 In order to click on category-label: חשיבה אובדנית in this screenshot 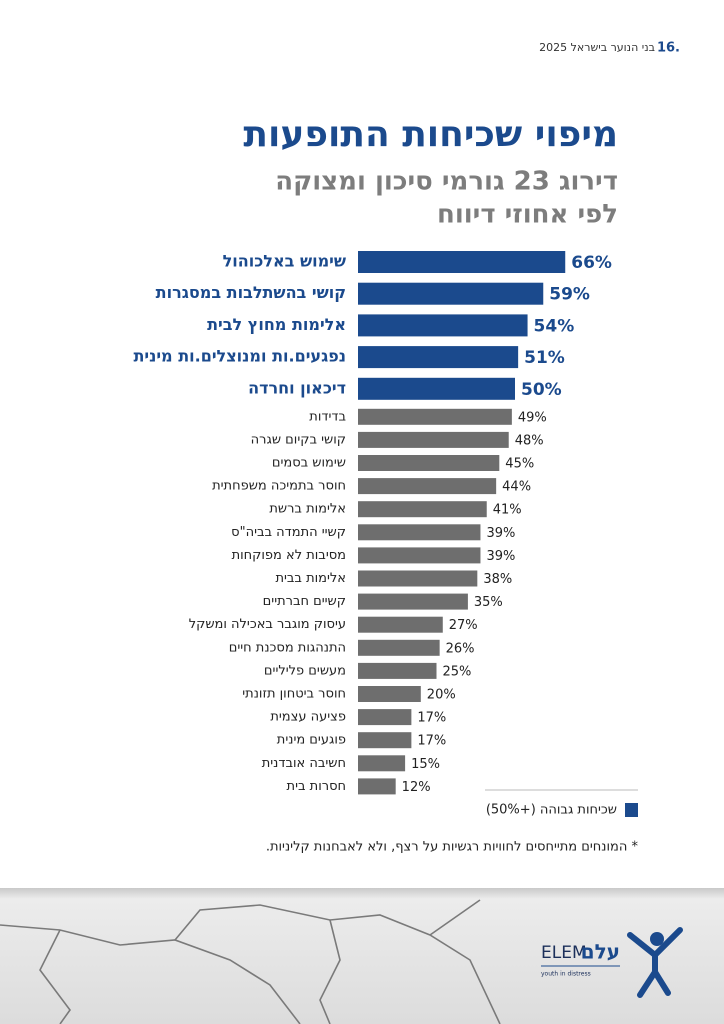, I will do `click(304, 763)`.